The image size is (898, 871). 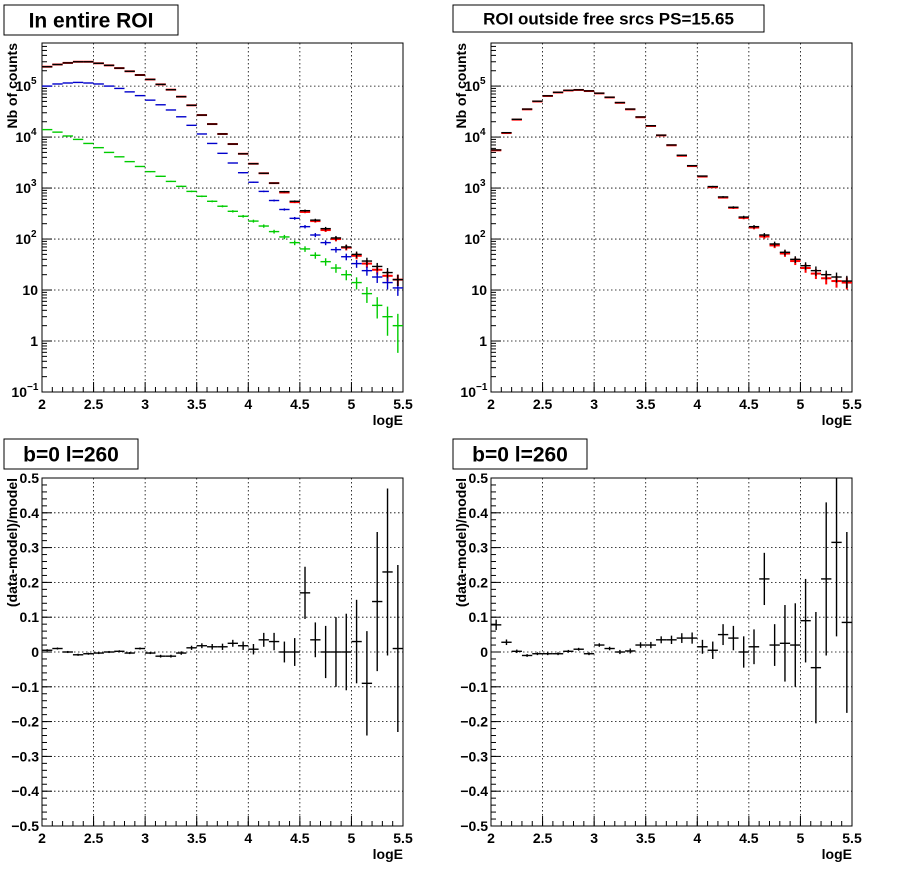 I want to click on x-tick-label: 2.5, so click(x=543, y=404).